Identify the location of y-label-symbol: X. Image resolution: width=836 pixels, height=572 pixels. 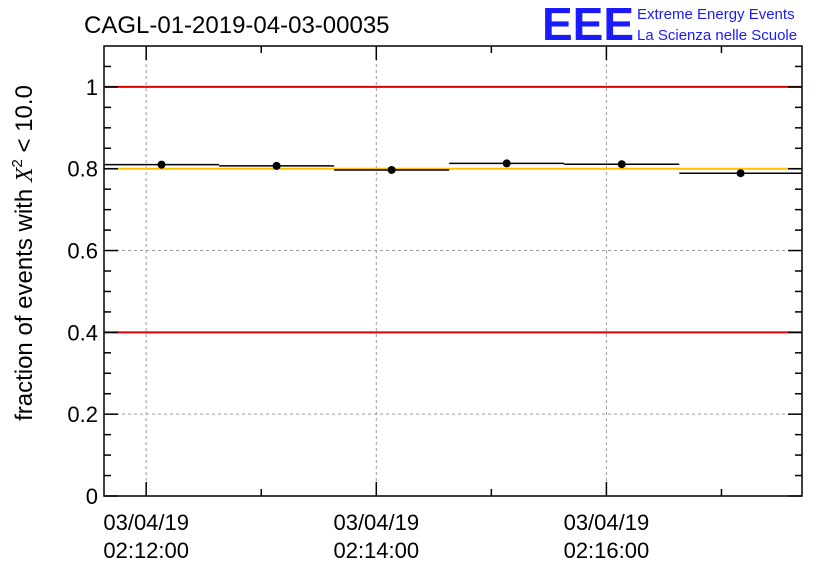
(25, 174).